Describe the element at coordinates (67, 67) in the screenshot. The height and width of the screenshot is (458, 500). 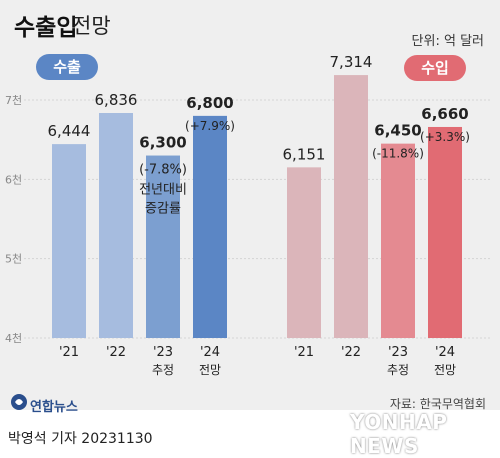
I see `export-group-label: 수출` at that location.